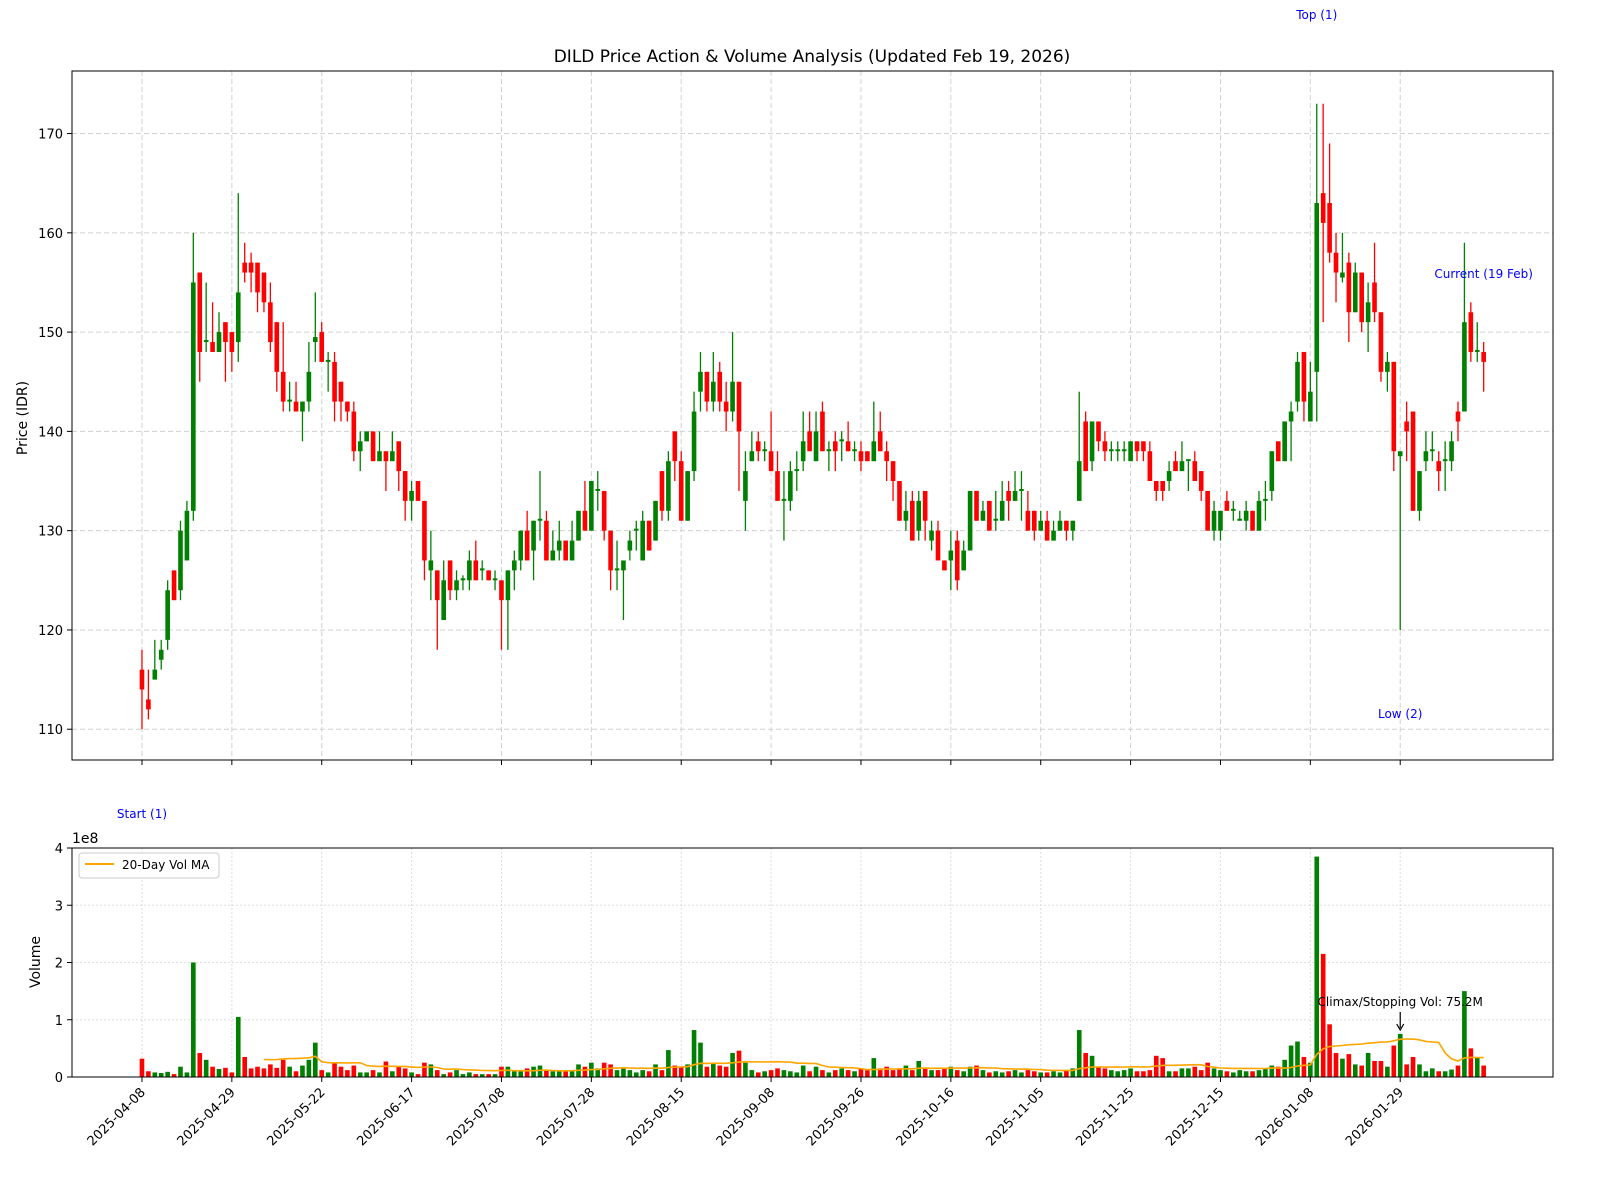  What do you see at coordinates (50, 432) in the screenshot?
I see `price-ytick-label: 140` at bounding box center [50, 432].